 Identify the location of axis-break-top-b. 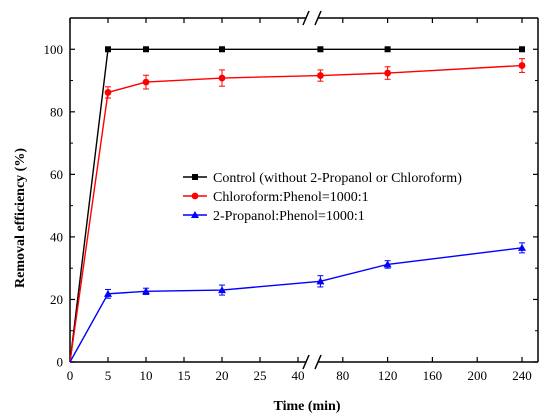
(318, 18).